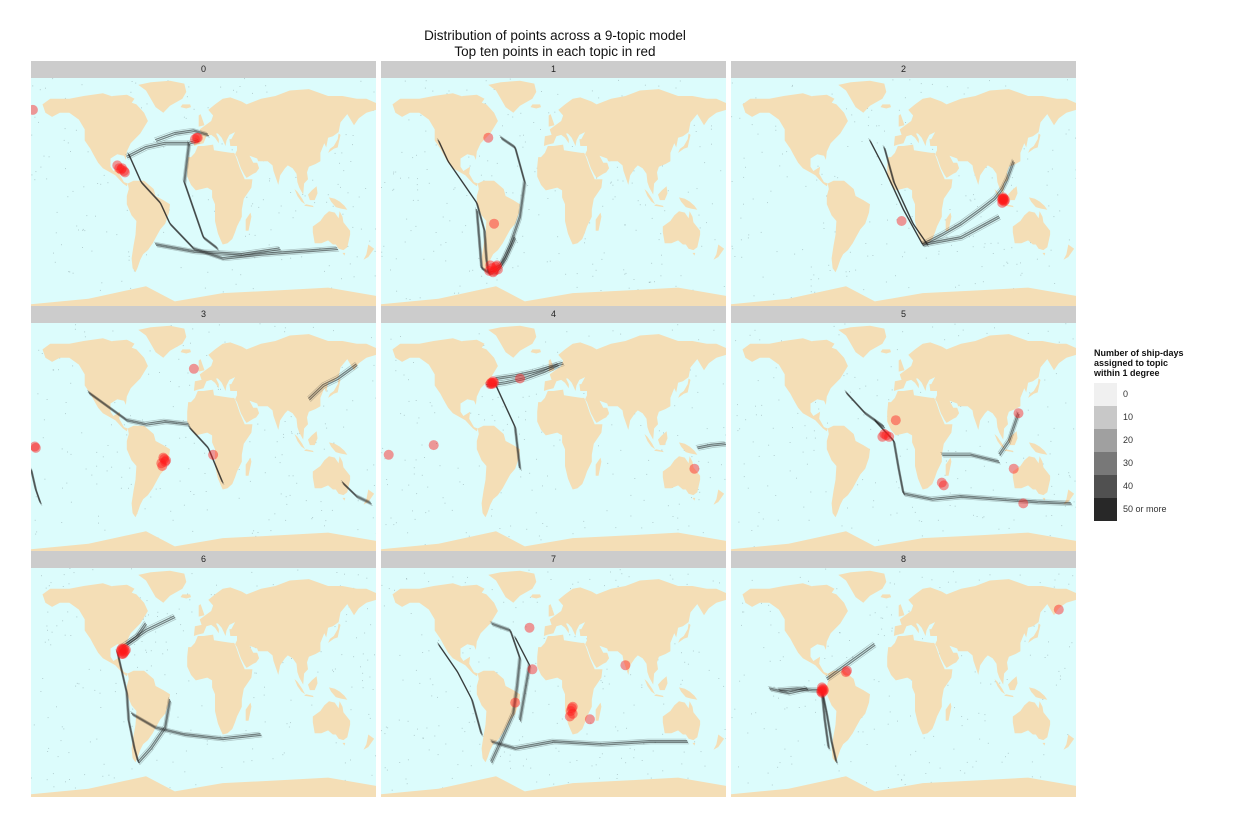 The width and height of the screenshot is (1234, 826). What do you see at coordinates (1161, 452) in the screenshot?
I see `legend-keys: 0 10 20 30 40 50 or more` at bounding box center [1161, 452].